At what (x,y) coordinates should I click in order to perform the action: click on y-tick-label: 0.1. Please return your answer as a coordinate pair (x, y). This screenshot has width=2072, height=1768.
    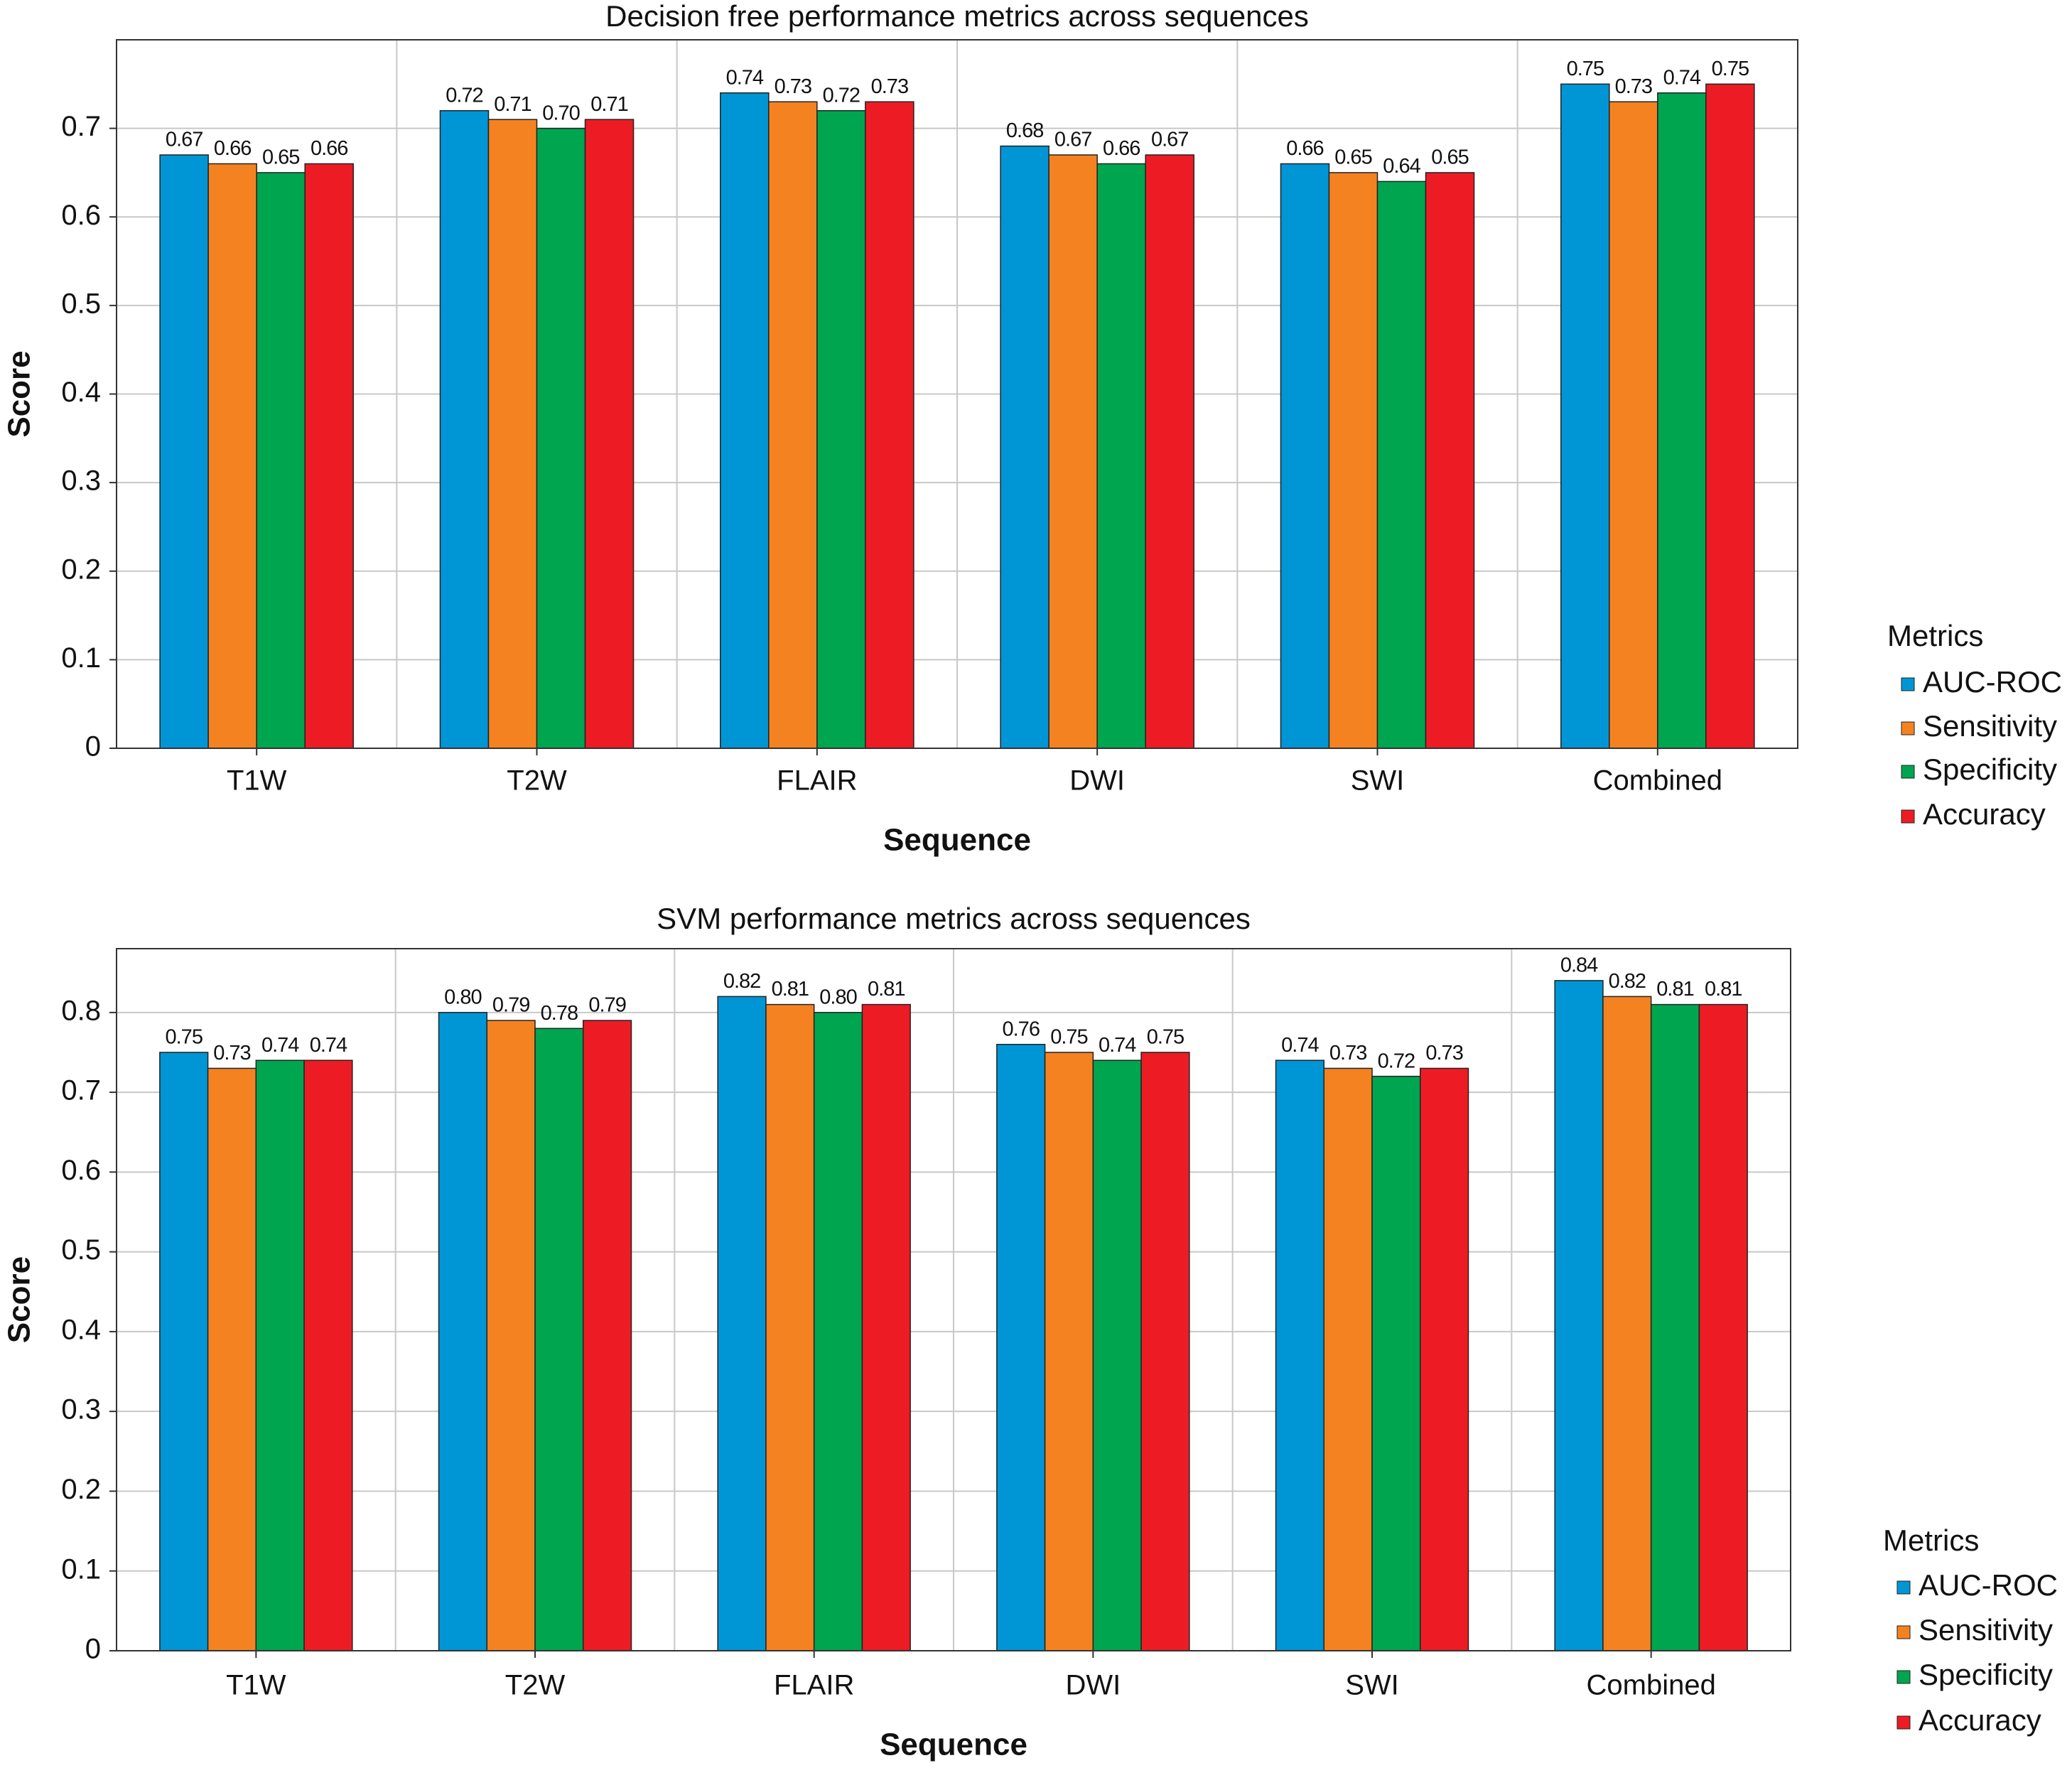
    Looking at the image, I should click on (81, 1569).